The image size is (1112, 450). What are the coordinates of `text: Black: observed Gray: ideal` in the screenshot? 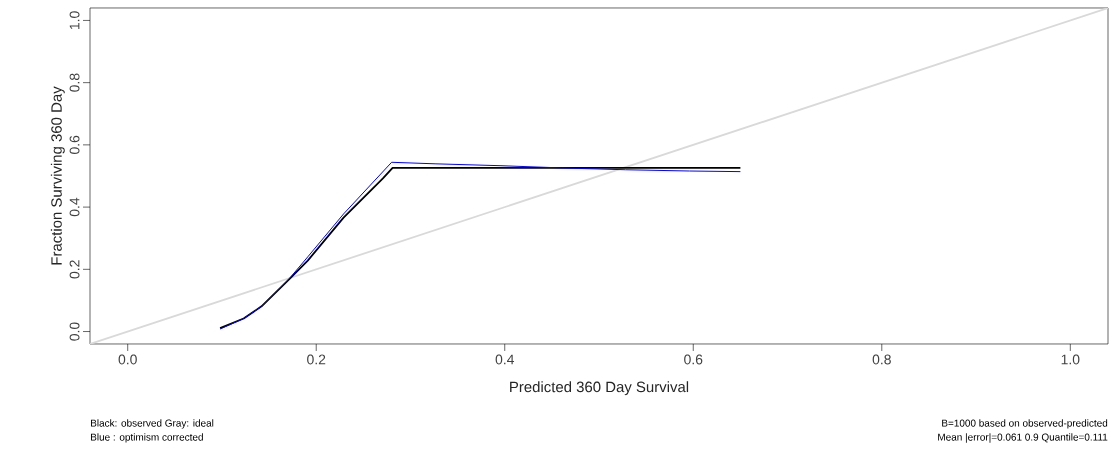 It's located at (152, 424).